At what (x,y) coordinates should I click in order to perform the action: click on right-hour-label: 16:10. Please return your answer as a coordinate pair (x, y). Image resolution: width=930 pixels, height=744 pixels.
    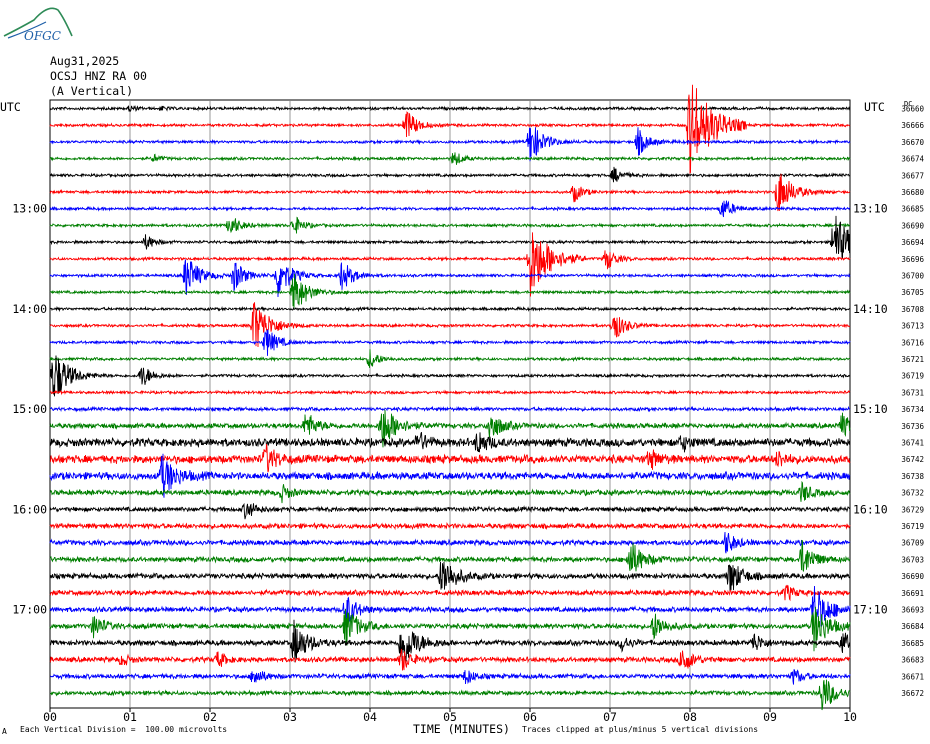
    Looking at the image, I should click on (870, 509).